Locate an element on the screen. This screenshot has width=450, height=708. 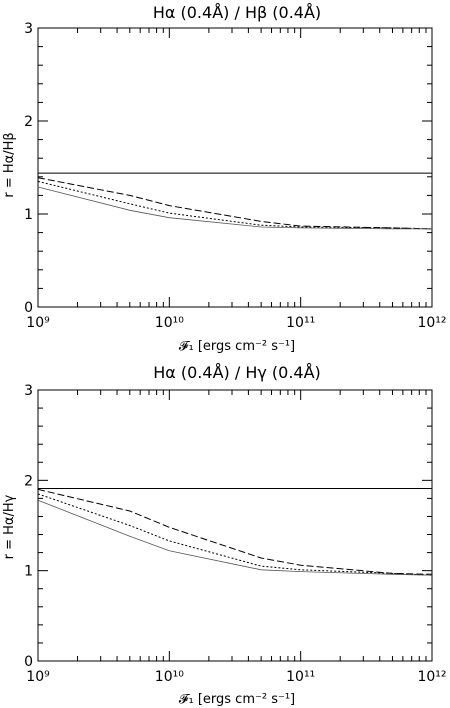
y-axis-label: r = Hα/Hγ is located at coordinates (9, 526).